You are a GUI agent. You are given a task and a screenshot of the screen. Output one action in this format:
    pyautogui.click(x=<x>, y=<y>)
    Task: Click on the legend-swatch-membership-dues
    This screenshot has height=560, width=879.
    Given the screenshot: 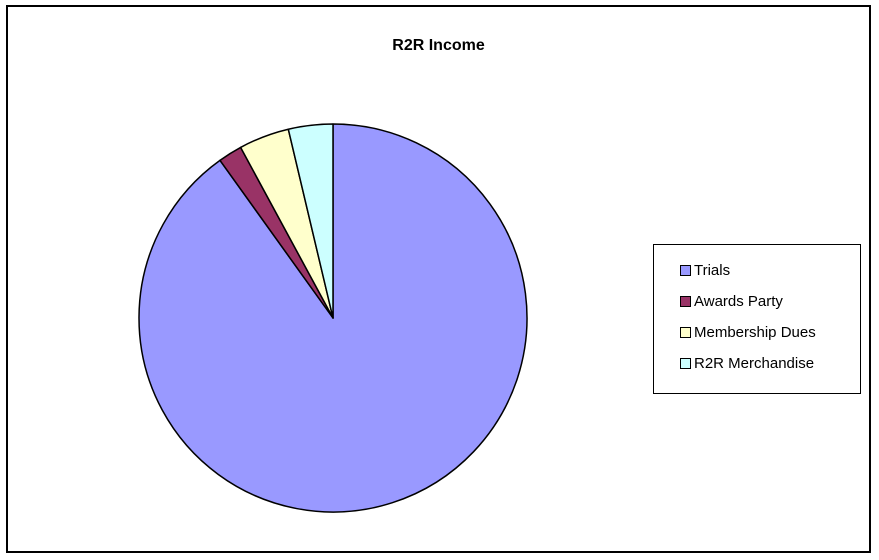 What is the action you would take?
    pyautogui.click(x=685, y=332)
    